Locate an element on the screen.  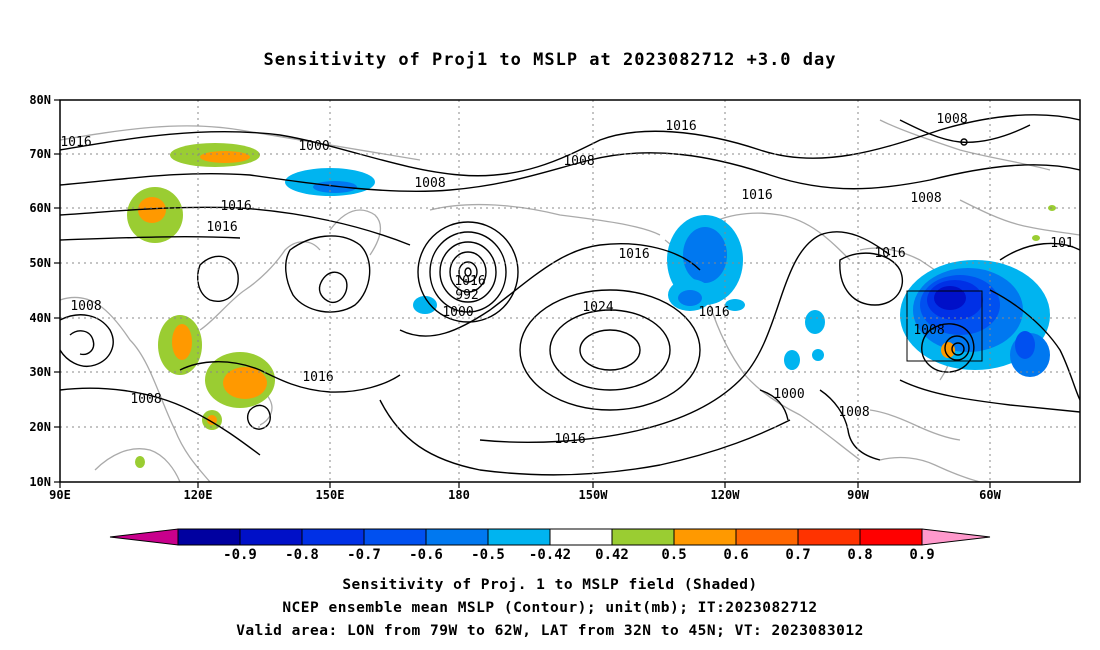
valid-area-box is located at coordinates (944, 326).